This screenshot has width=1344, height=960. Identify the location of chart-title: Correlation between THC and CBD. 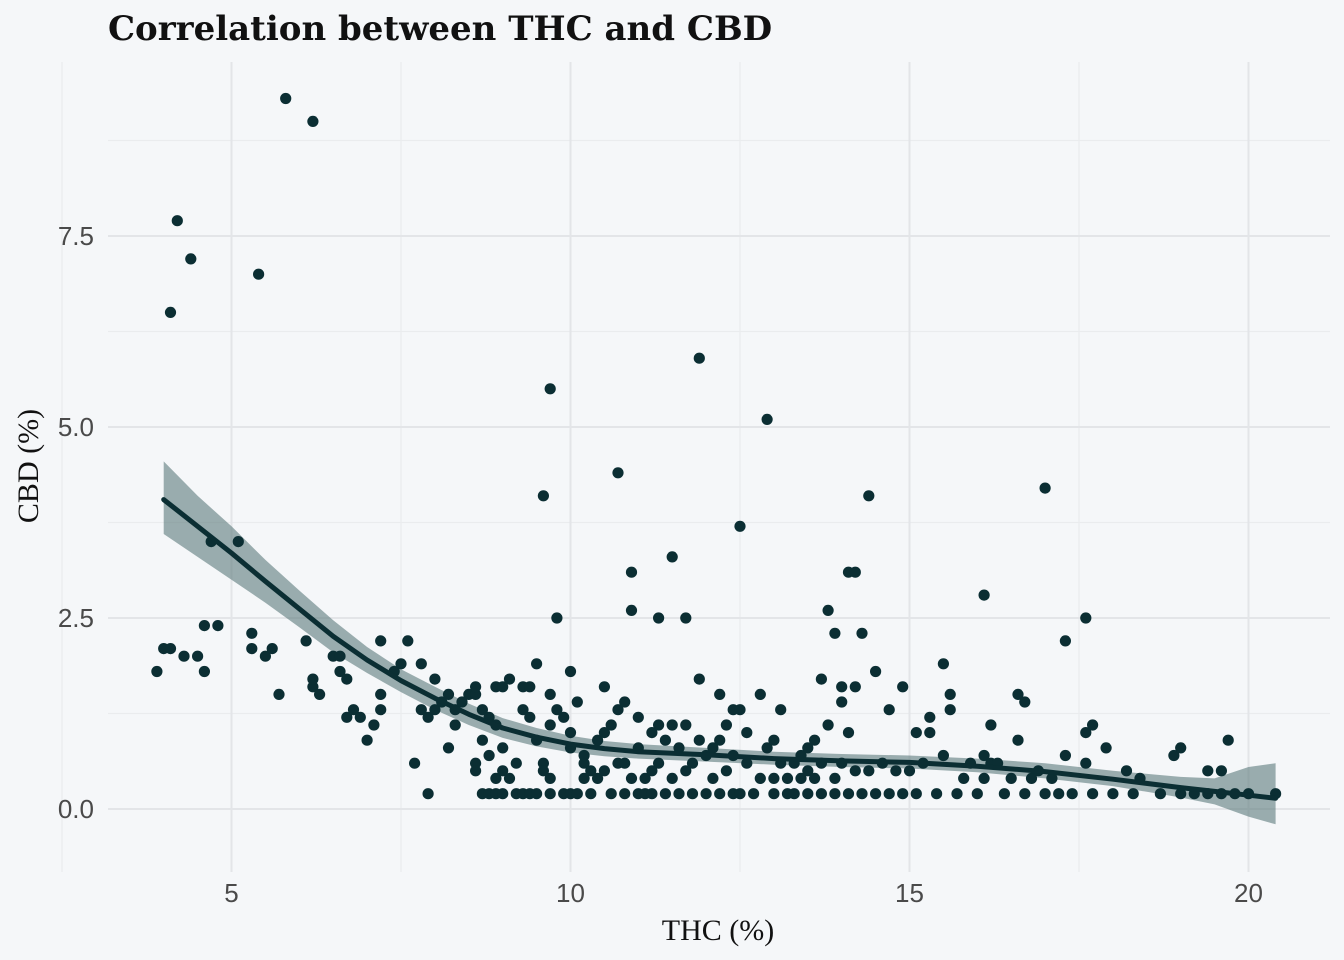
(440, 29).